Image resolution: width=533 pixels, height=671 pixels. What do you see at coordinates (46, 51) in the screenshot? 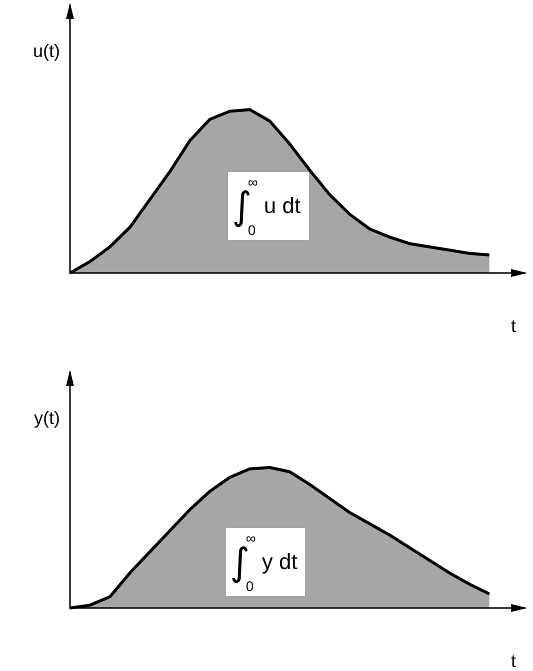
I see `y-axis-title: u(t)` at bounding box center [46, 51].